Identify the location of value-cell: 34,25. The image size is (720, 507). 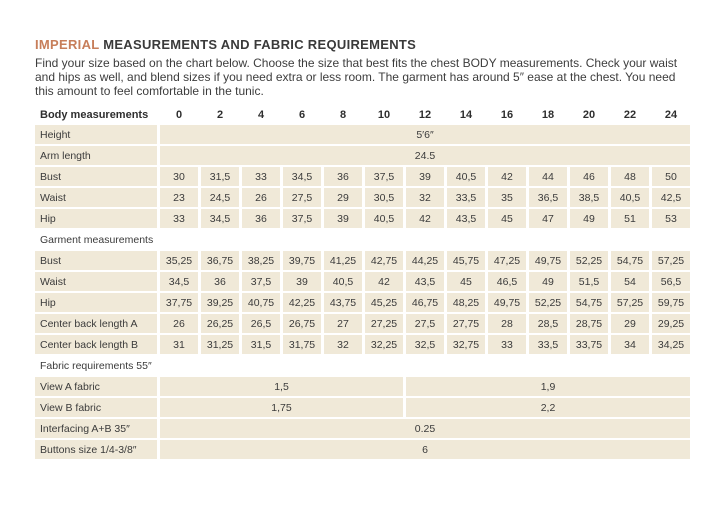
(671, 344).